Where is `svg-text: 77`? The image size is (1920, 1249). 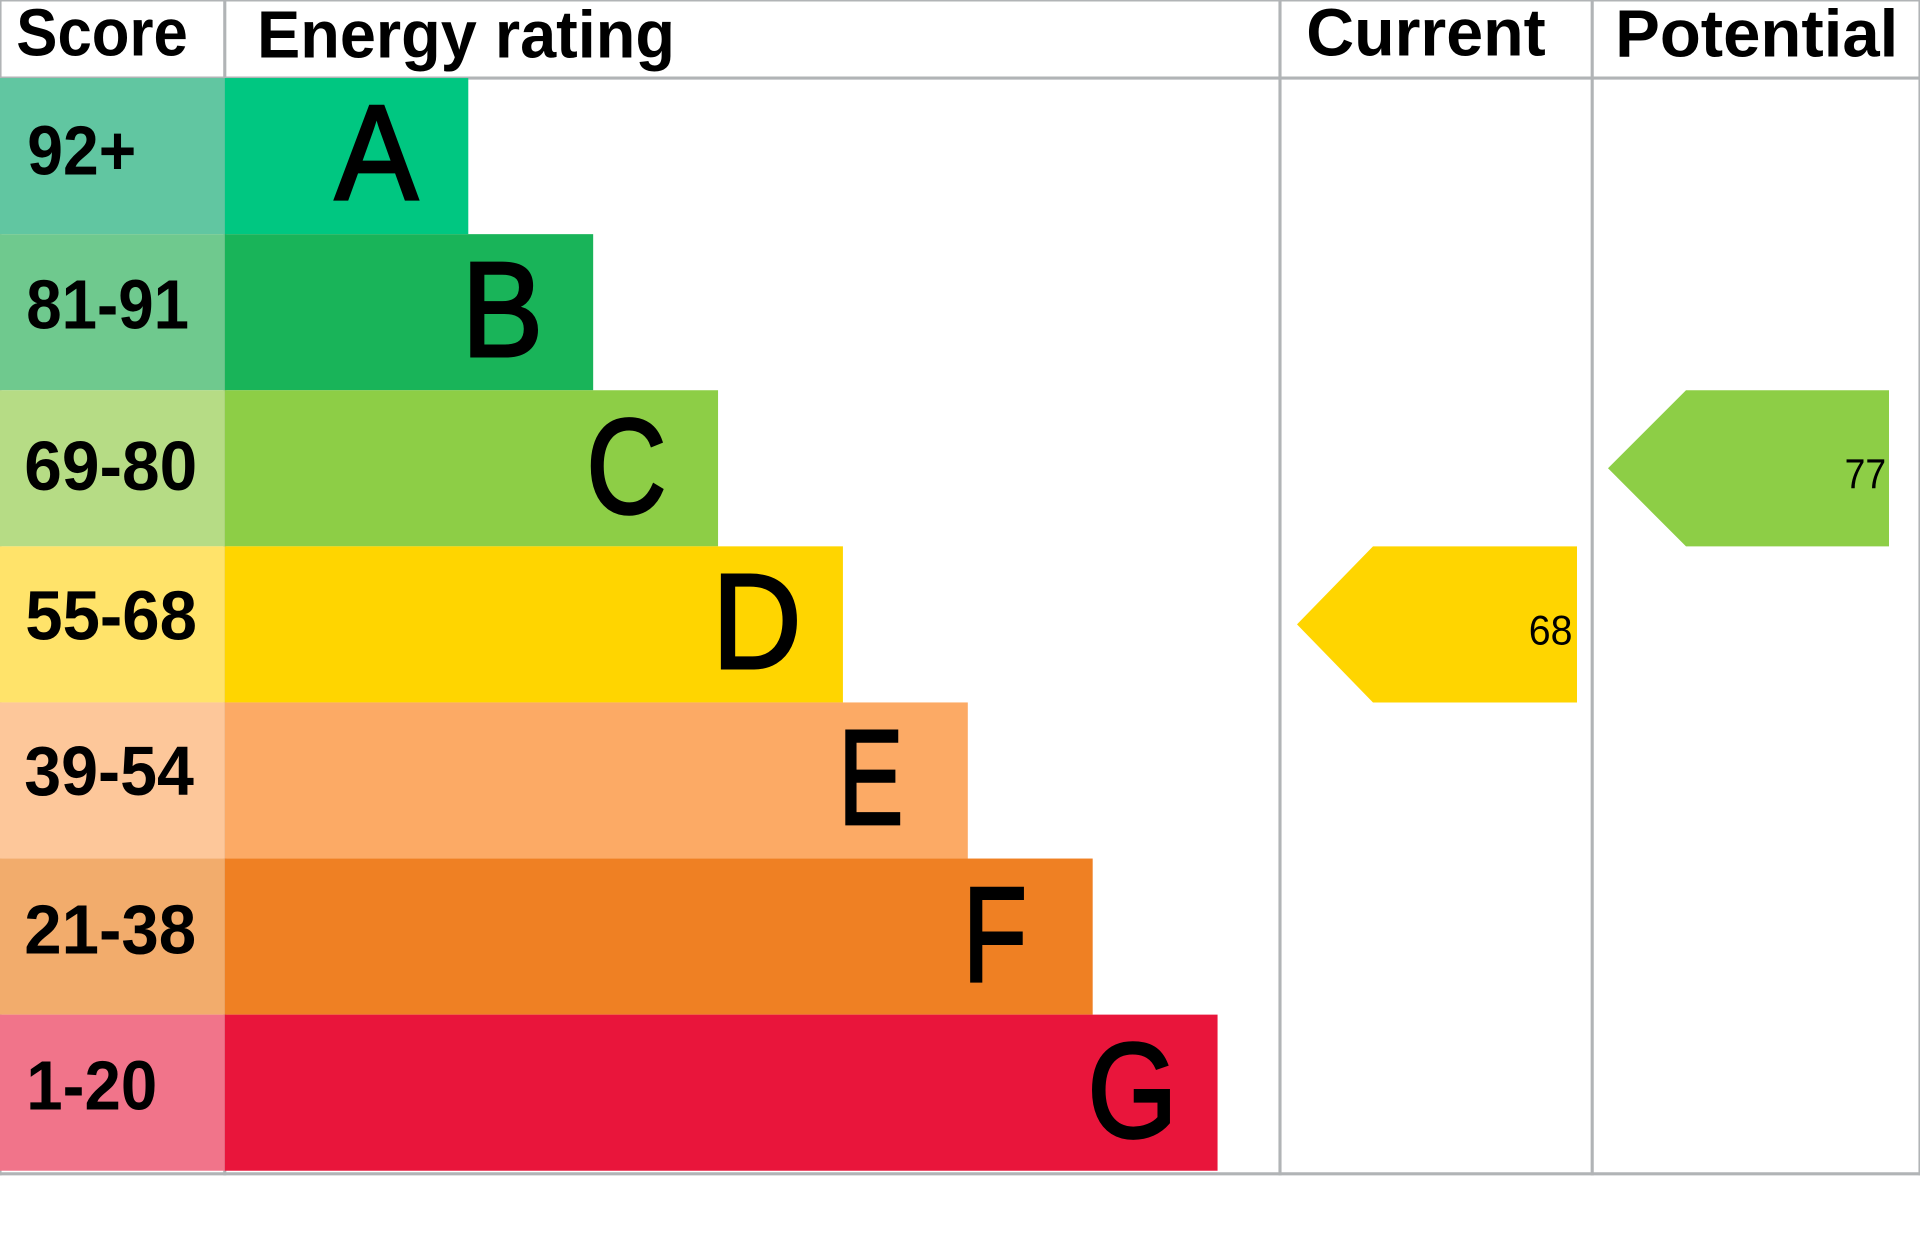 svg-text: 77 is located at coordinates (1866, 473).